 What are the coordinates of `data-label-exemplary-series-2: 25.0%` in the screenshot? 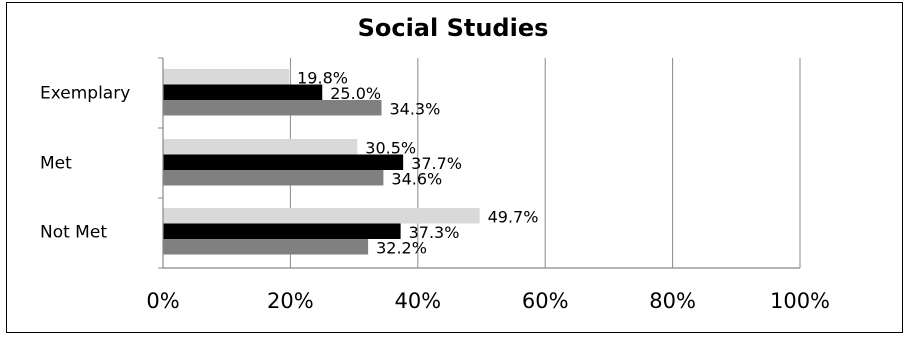 It's located at (355, 93).